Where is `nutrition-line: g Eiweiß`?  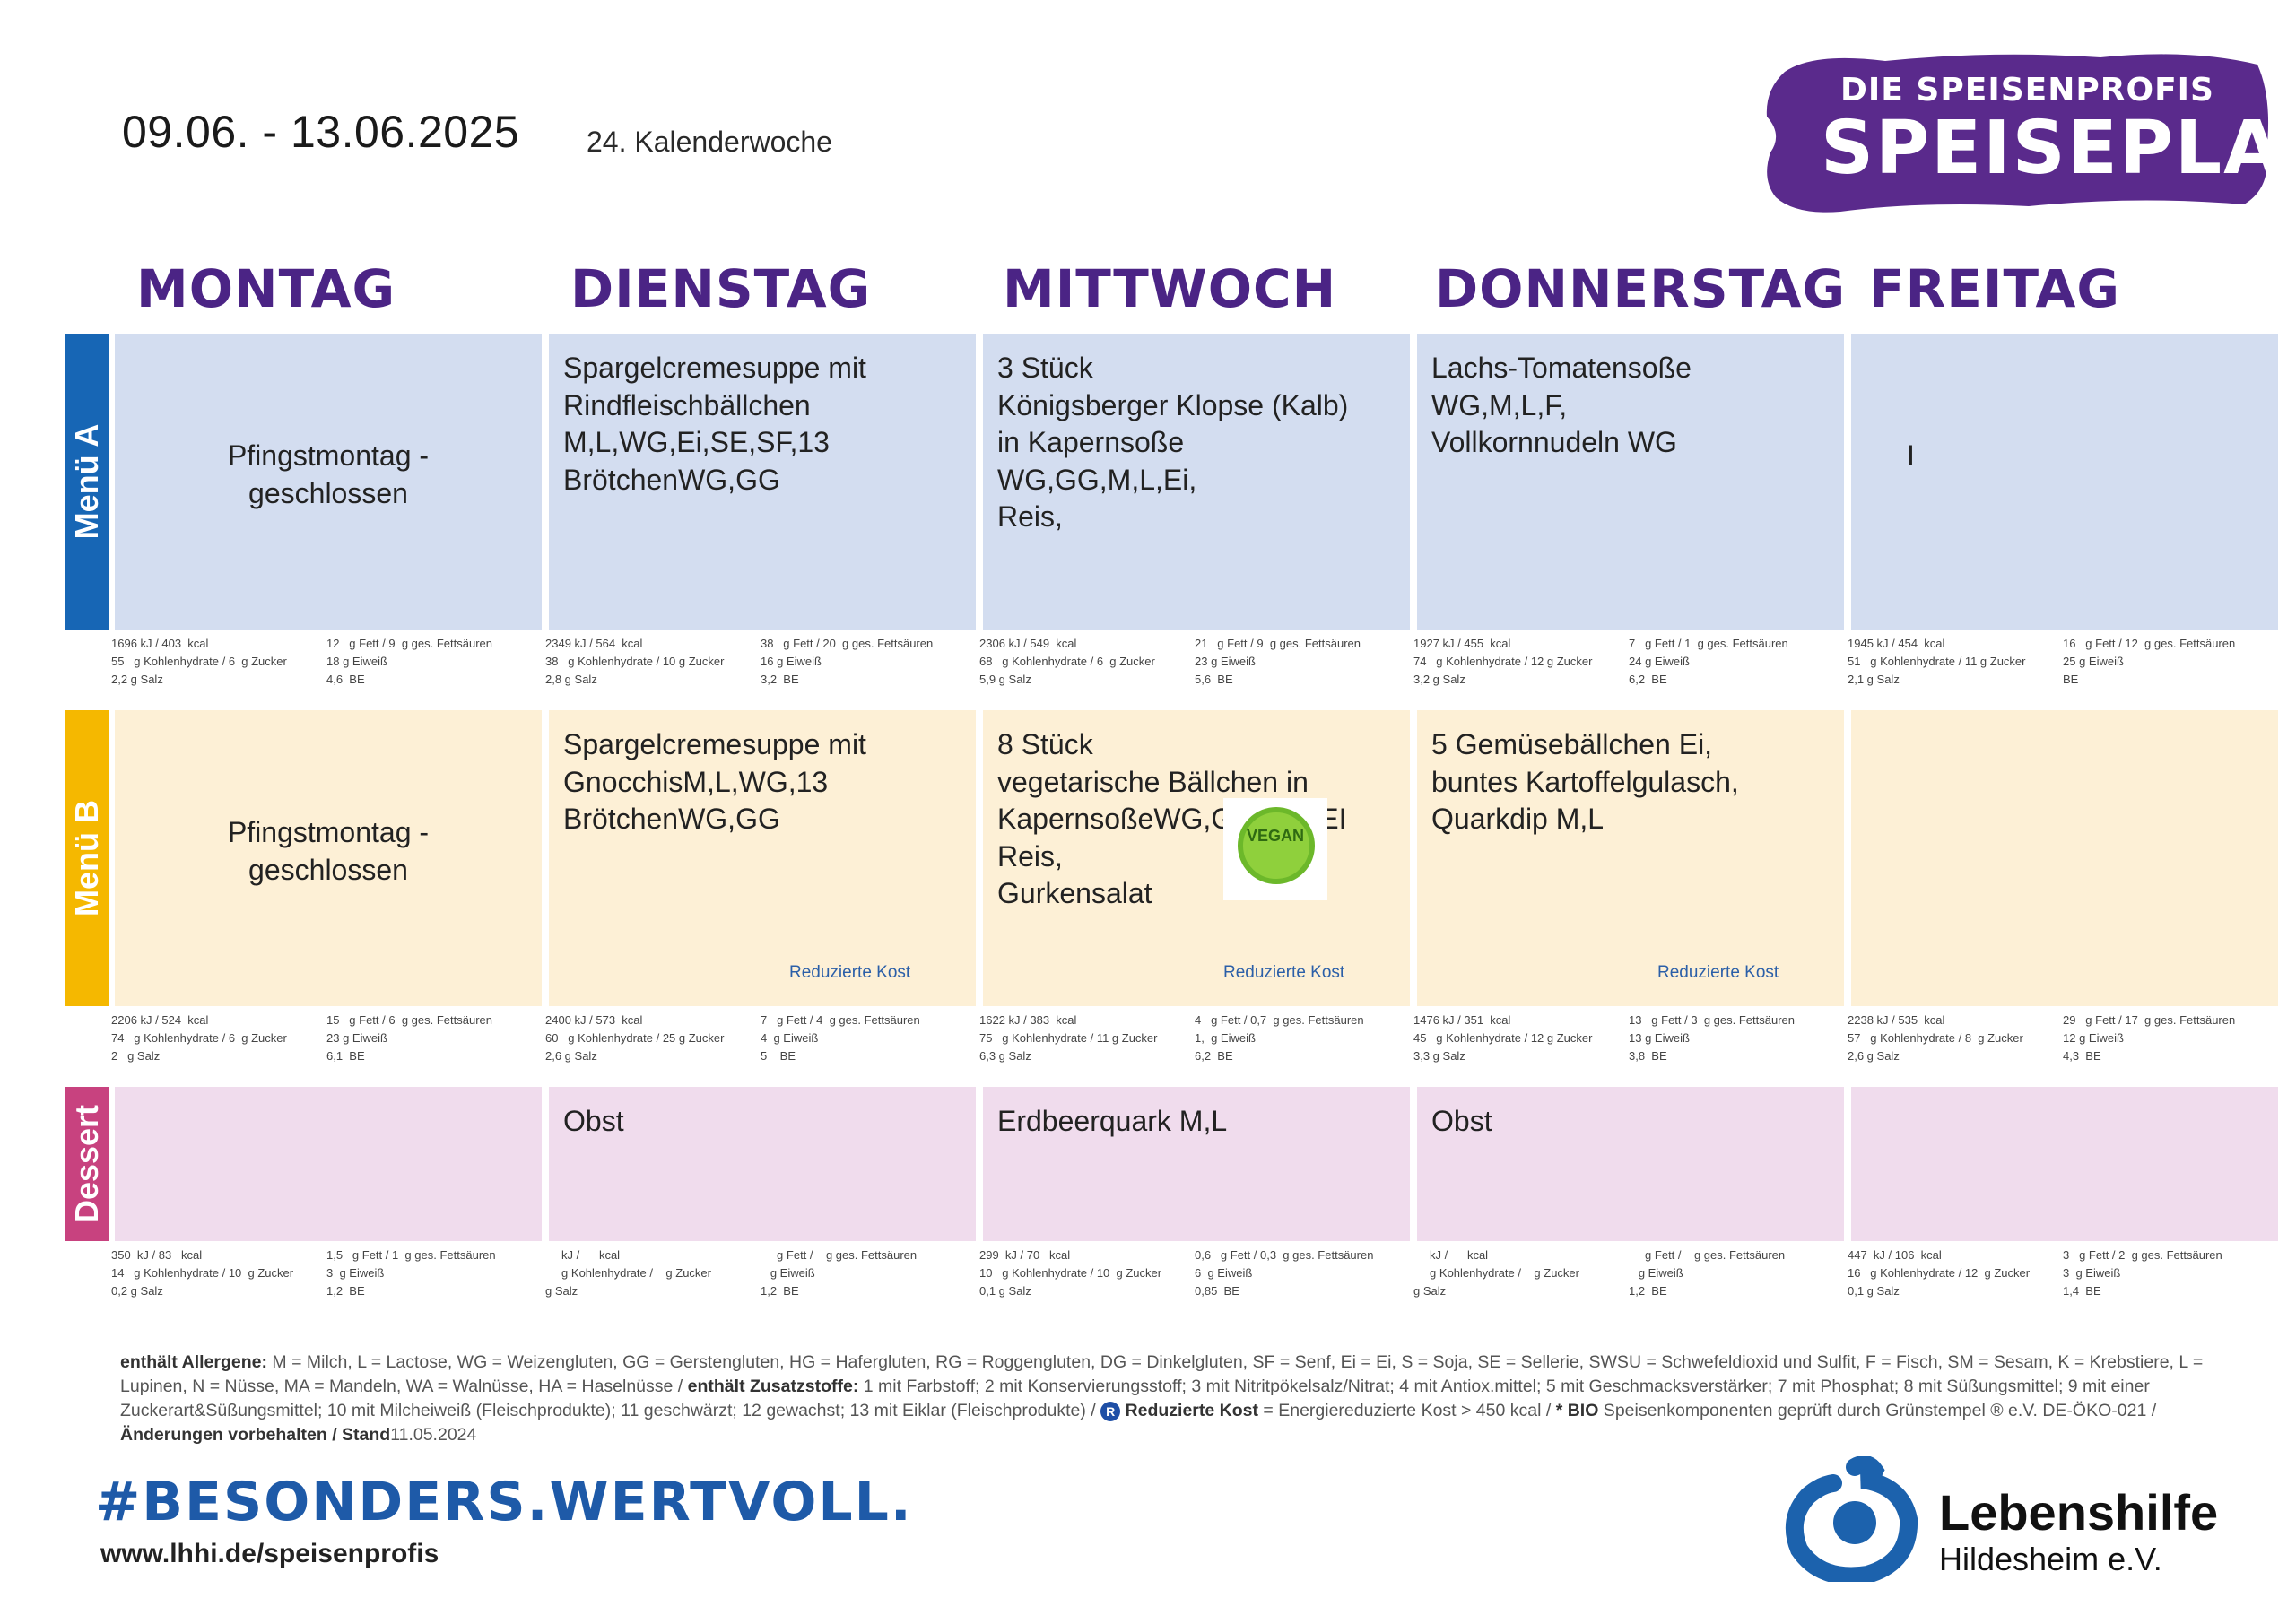 nutrition-line: g Eiweiß is located at coordinates (1656, 1273).